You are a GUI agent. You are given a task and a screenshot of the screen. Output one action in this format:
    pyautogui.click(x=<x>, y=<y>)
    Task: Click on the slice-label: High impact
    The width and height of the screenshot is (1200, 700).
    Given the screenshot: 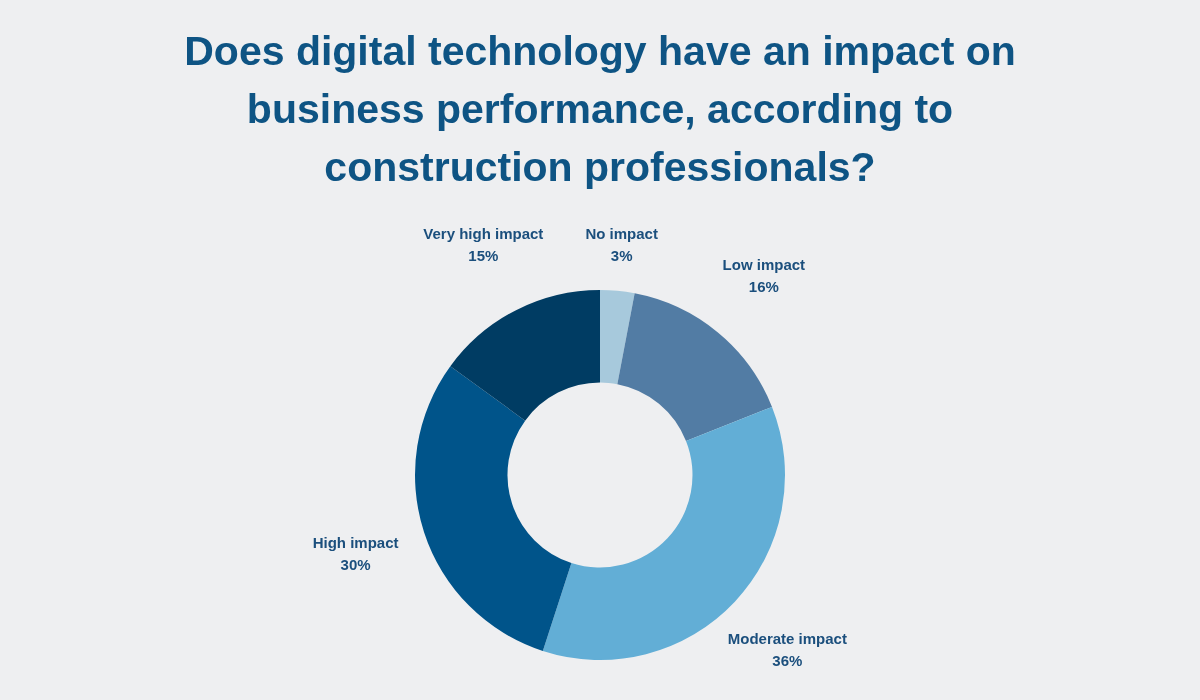 What is the action you would take?
    pyautogui.click(x=355, y=542)
    